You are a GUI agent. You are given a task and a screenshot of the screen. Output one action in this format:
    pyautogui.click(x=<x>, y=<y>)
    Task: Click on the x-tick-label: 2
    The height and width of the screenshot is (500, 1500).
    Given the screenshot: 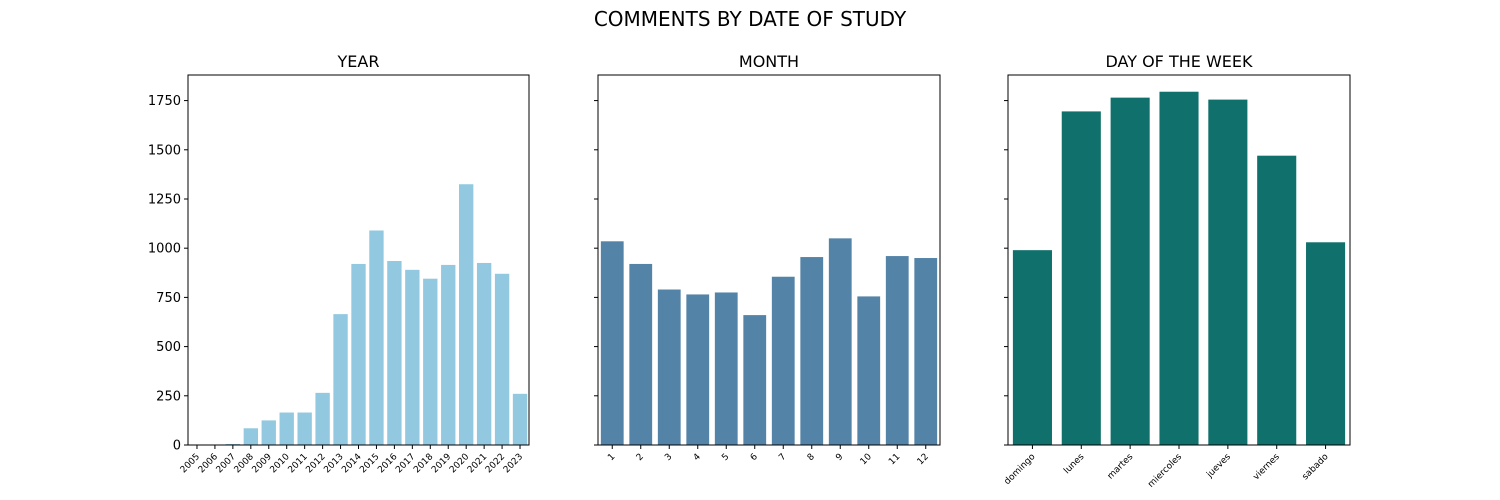 What is the action you would take?
    pyautogui.click(x=640, y=457)
    